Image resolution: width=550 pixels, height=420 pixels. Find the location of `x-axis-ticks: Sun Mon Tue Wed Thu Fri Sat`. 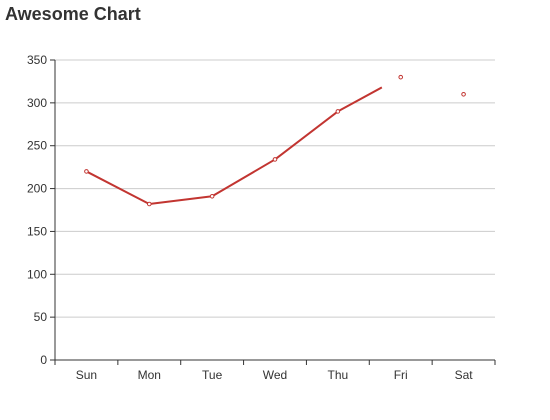

x-axis-ticks: Sun Mon Tue Wed Thu Fri Sat is located at coordinates (275, 371).